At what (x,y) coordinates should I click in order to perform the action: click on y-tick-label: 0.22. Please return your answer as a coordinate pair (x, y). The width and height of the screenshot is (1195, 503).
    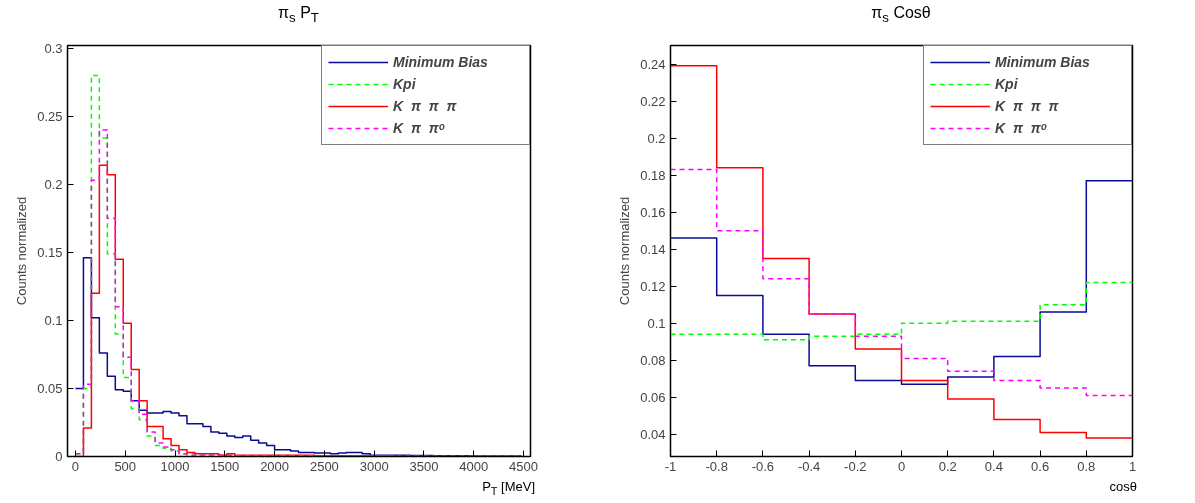
    Looking at the image, I should click on (653, 101).